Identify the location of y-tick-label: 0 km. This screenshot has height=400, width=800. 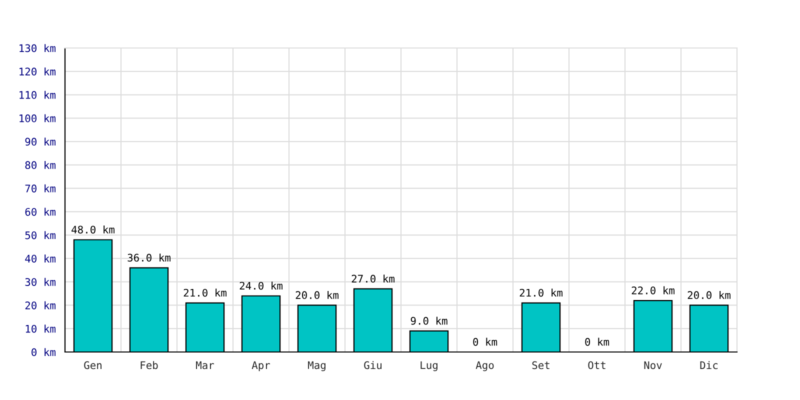
(44, 352).